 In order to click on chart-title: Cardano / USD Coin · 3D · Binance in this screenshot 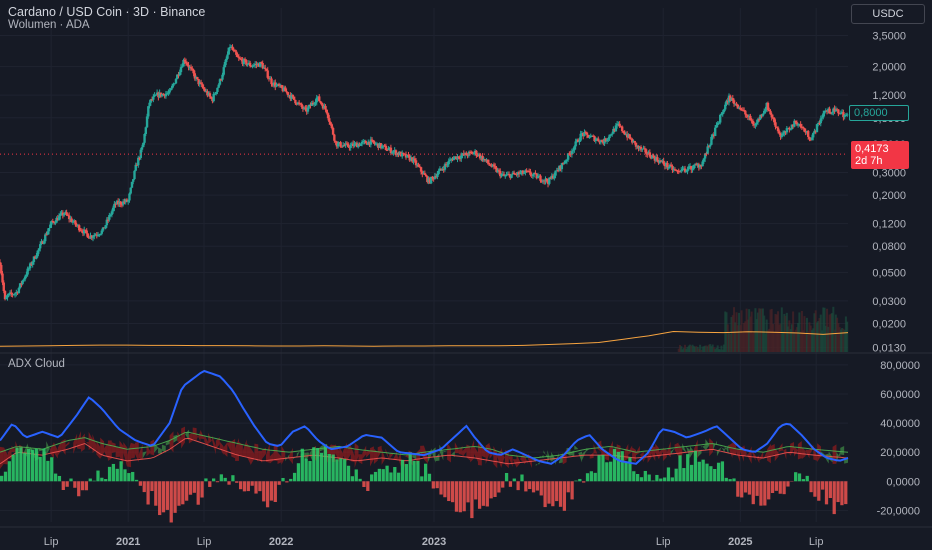, I will do `click(107, 12)`.